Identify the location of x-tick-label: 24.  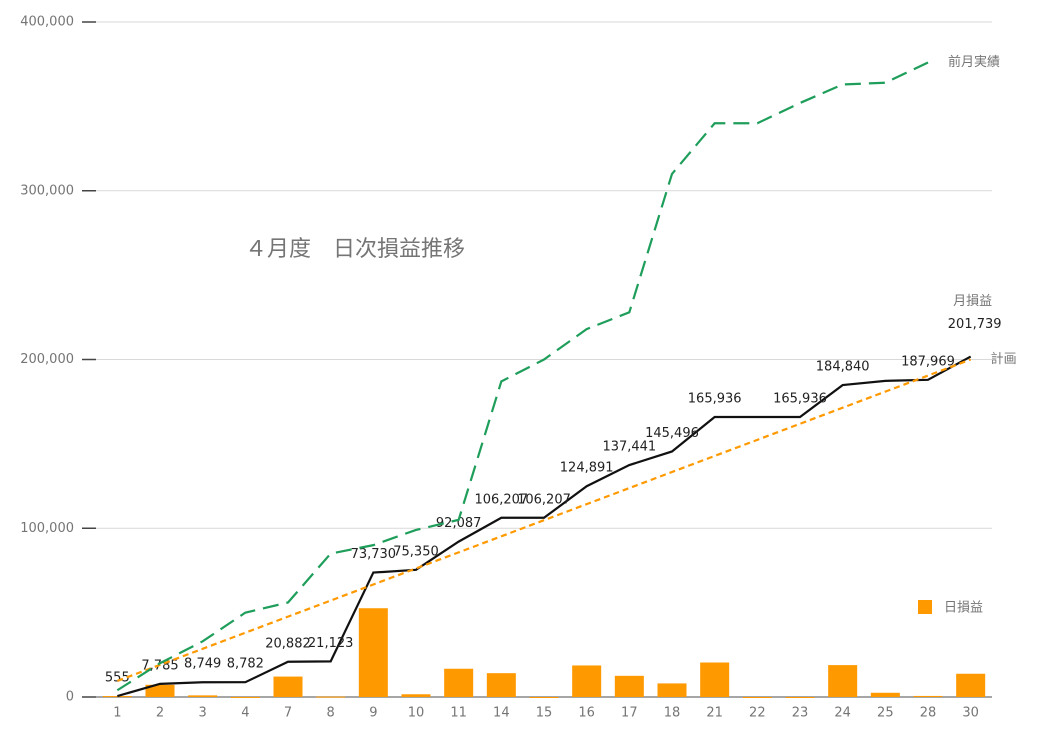
(842, 713).